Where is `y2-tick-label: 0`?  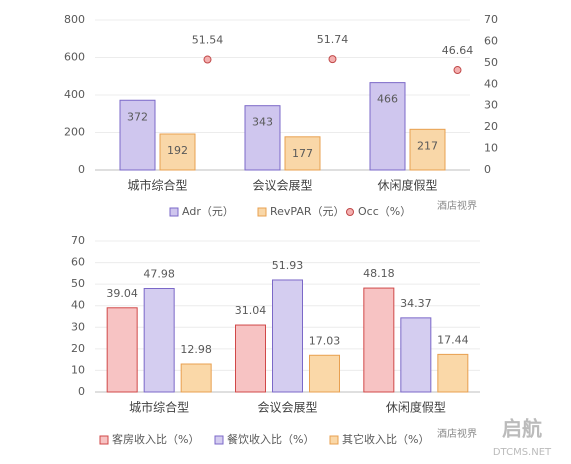 y2-tick-label: 0 is located at coordinates (487, 169).